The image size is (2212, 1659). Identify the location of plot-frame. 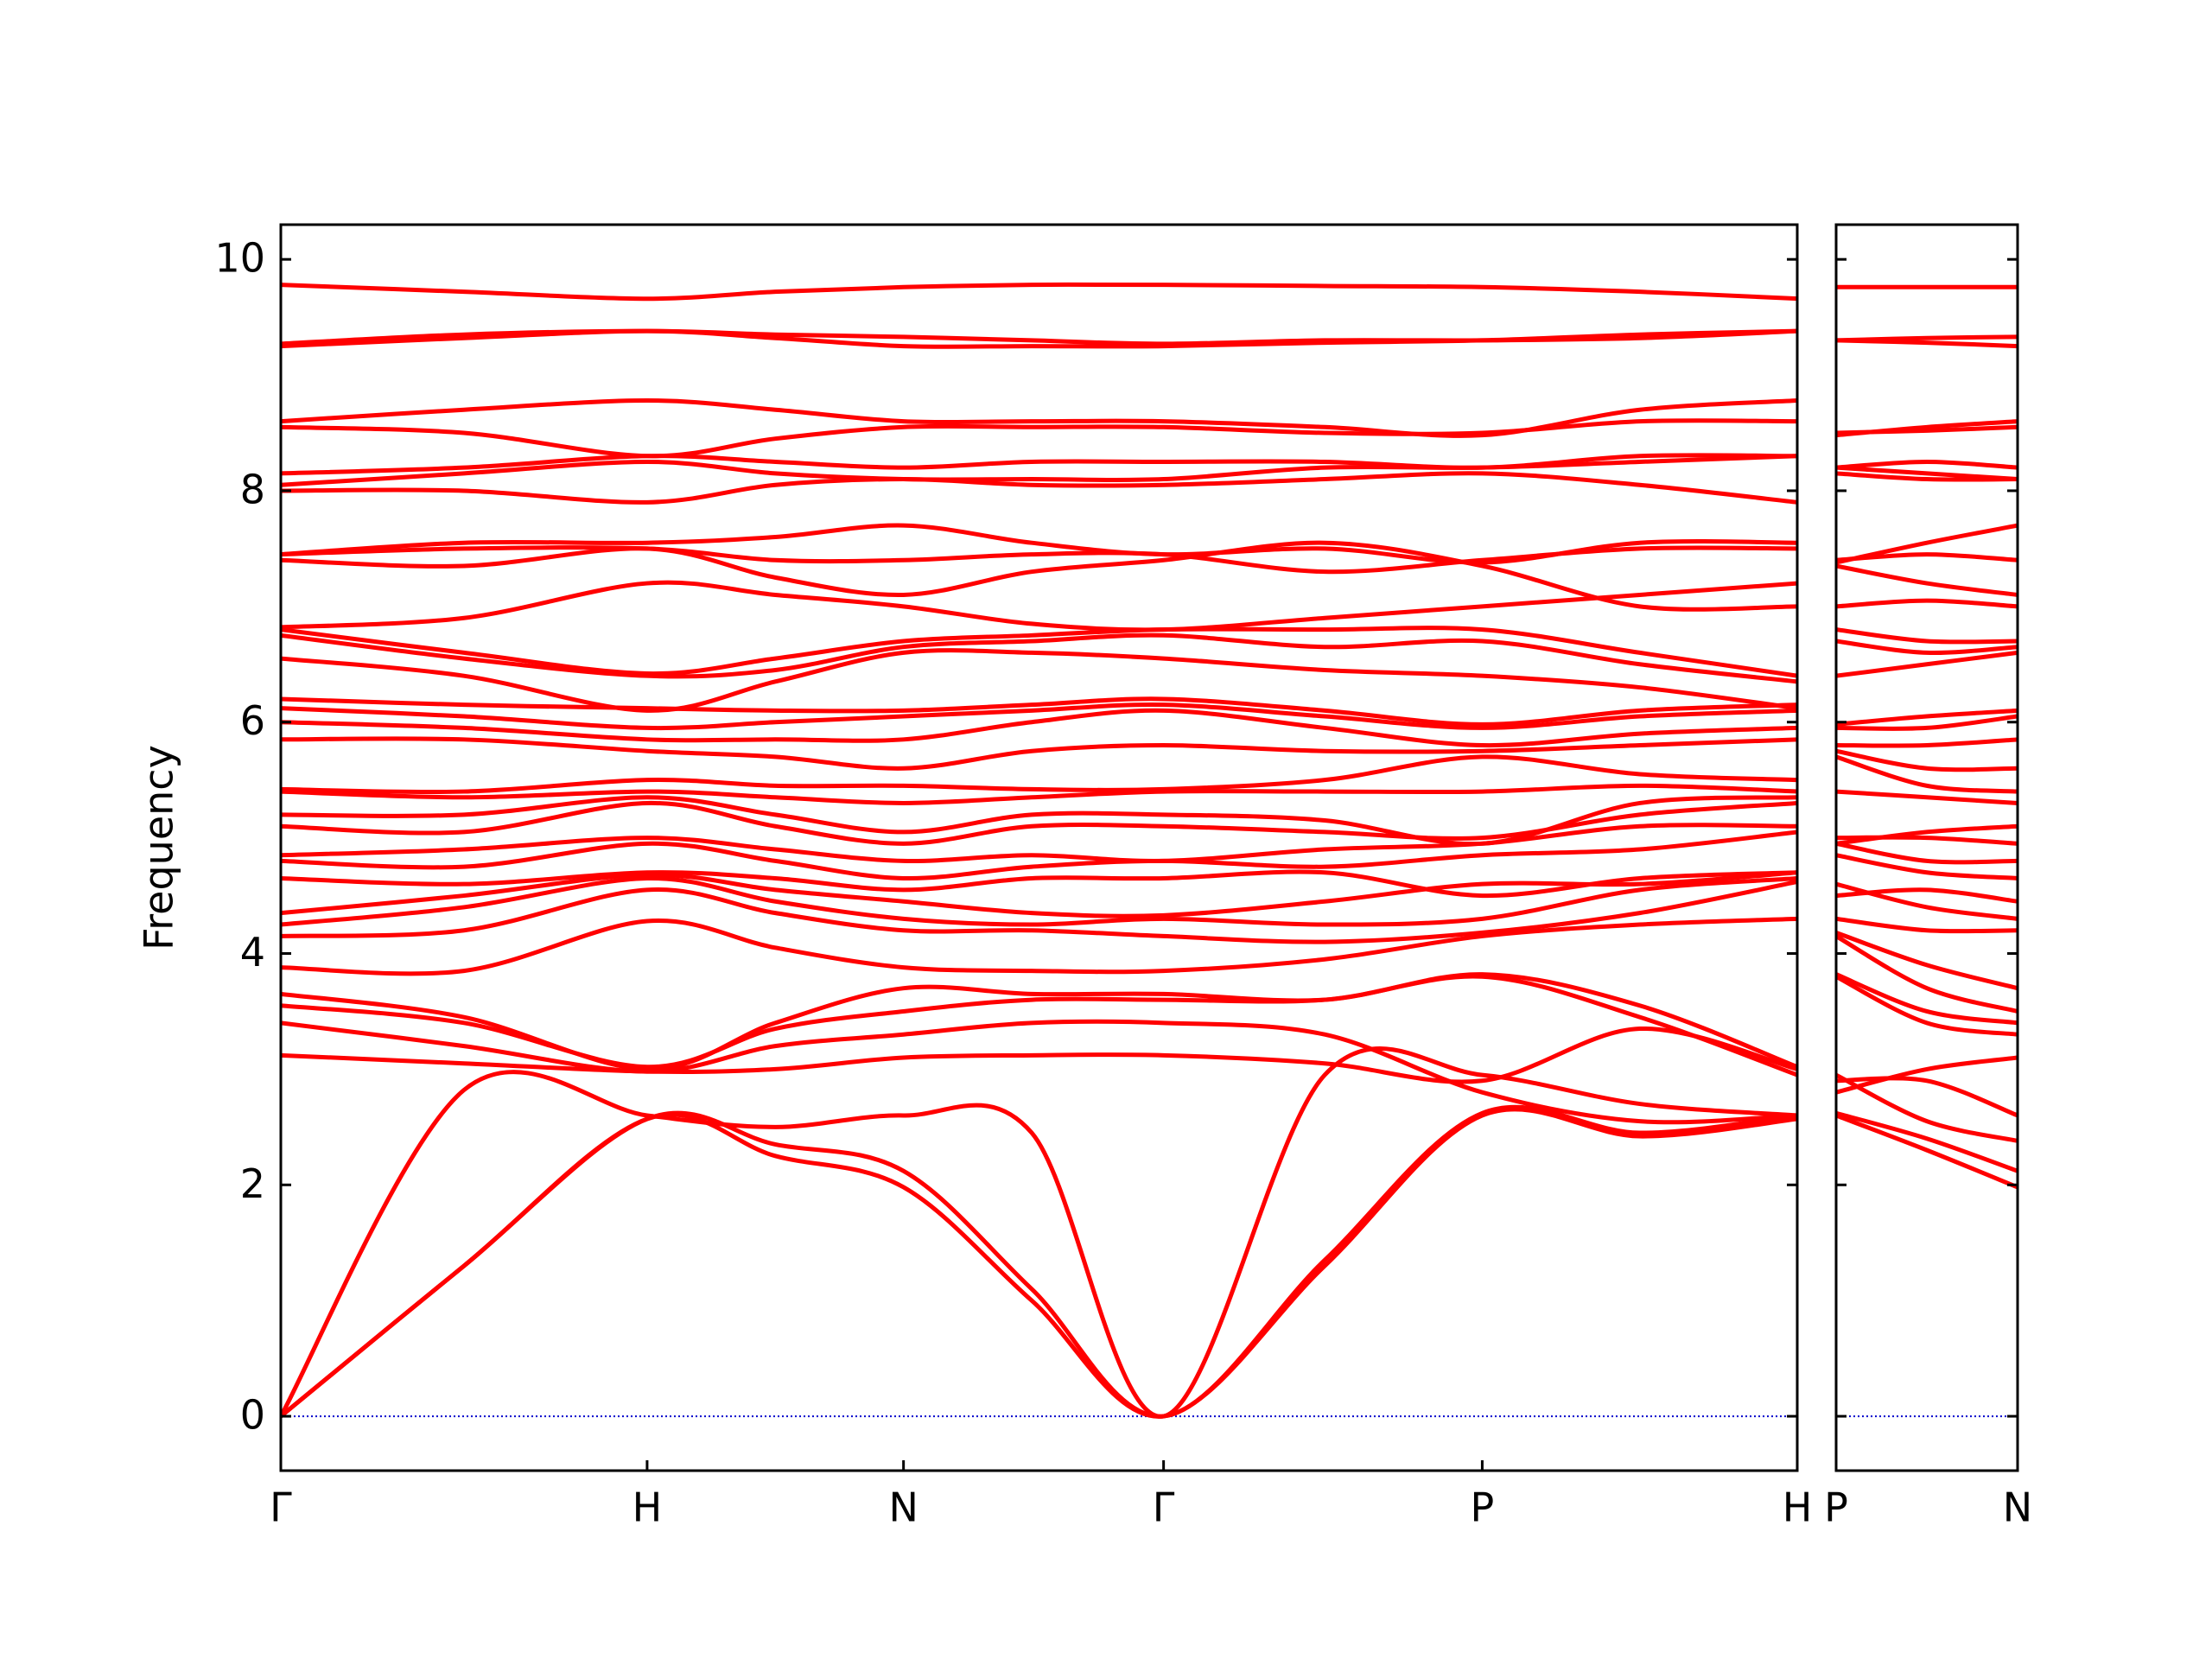
(1927, 847).